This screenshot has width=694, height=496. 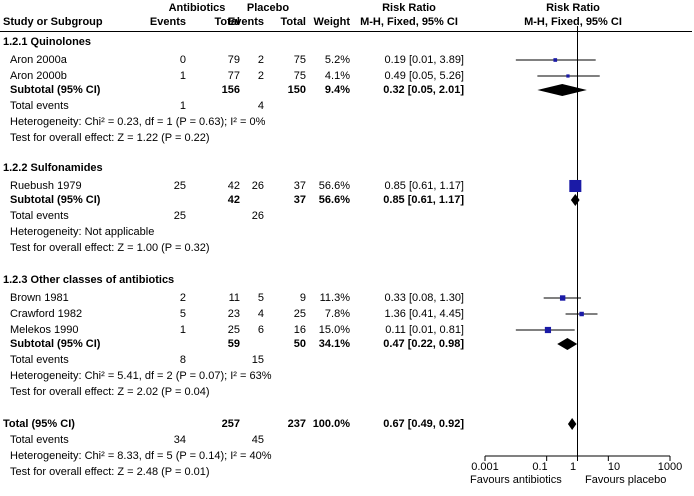 I want to click on risk-ratio-ci: 1.36 [0.41, 4.45], so click(x=424, y=314).